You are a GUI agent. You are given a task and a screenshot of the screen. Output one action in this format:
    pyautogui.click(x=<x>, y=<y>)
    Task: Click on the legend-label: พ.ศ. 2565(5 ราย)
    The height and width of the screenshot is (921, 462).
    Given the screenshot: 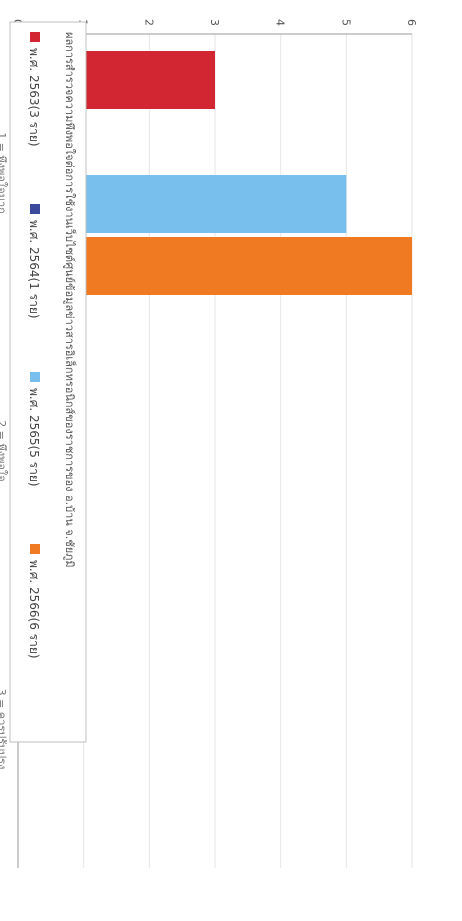 What is the action you would take?
    pyautogui.click(x=34, y=437)
    